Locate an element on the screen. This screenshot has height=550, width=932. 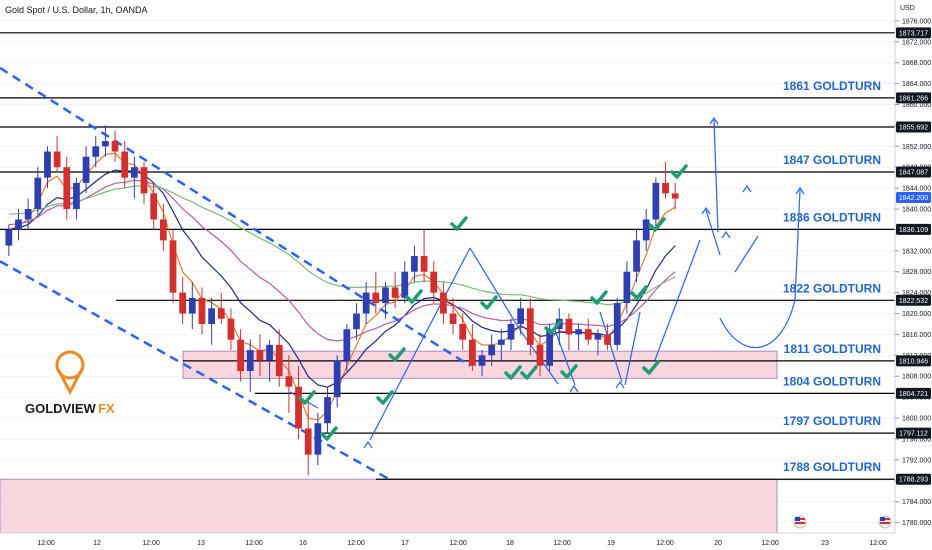
price-label-10: 1788.293 is located at coordinates (913, 480).